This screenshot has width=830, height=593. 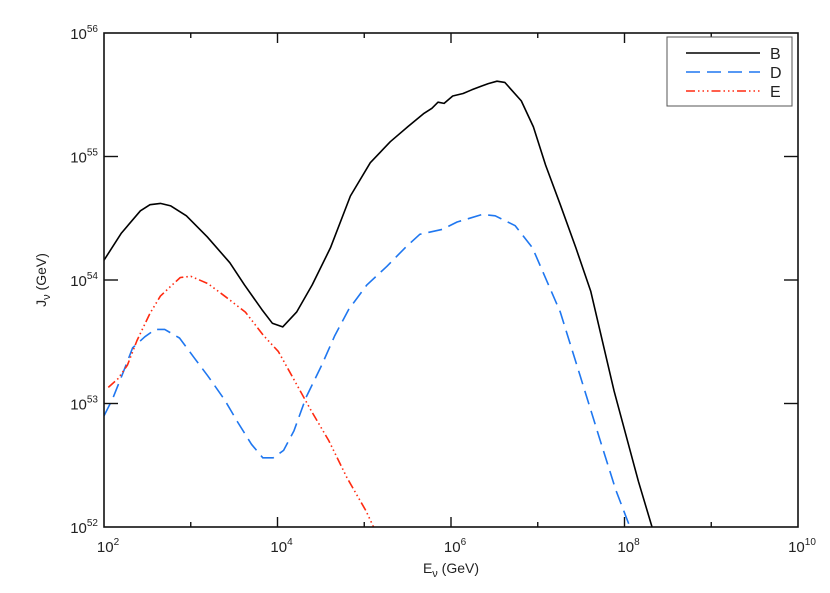 I want to click on x-tick-label: 10¹⁰, so click(x=802, y=546).